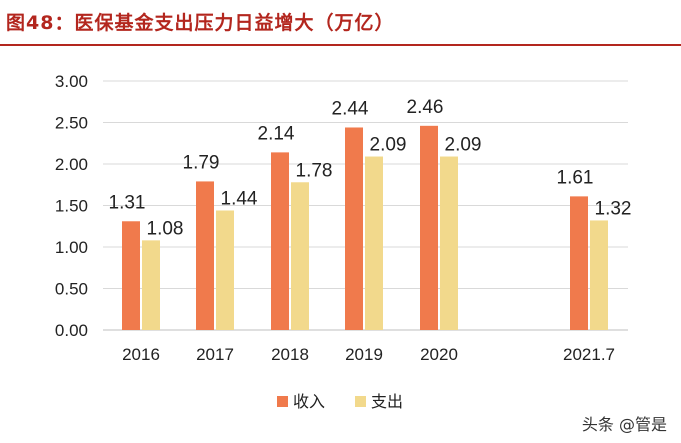  What do you see at coordinates (624, 424) in the screenshot?
I see `watermark: 头条 @管是` at bounding box center [624, 424].